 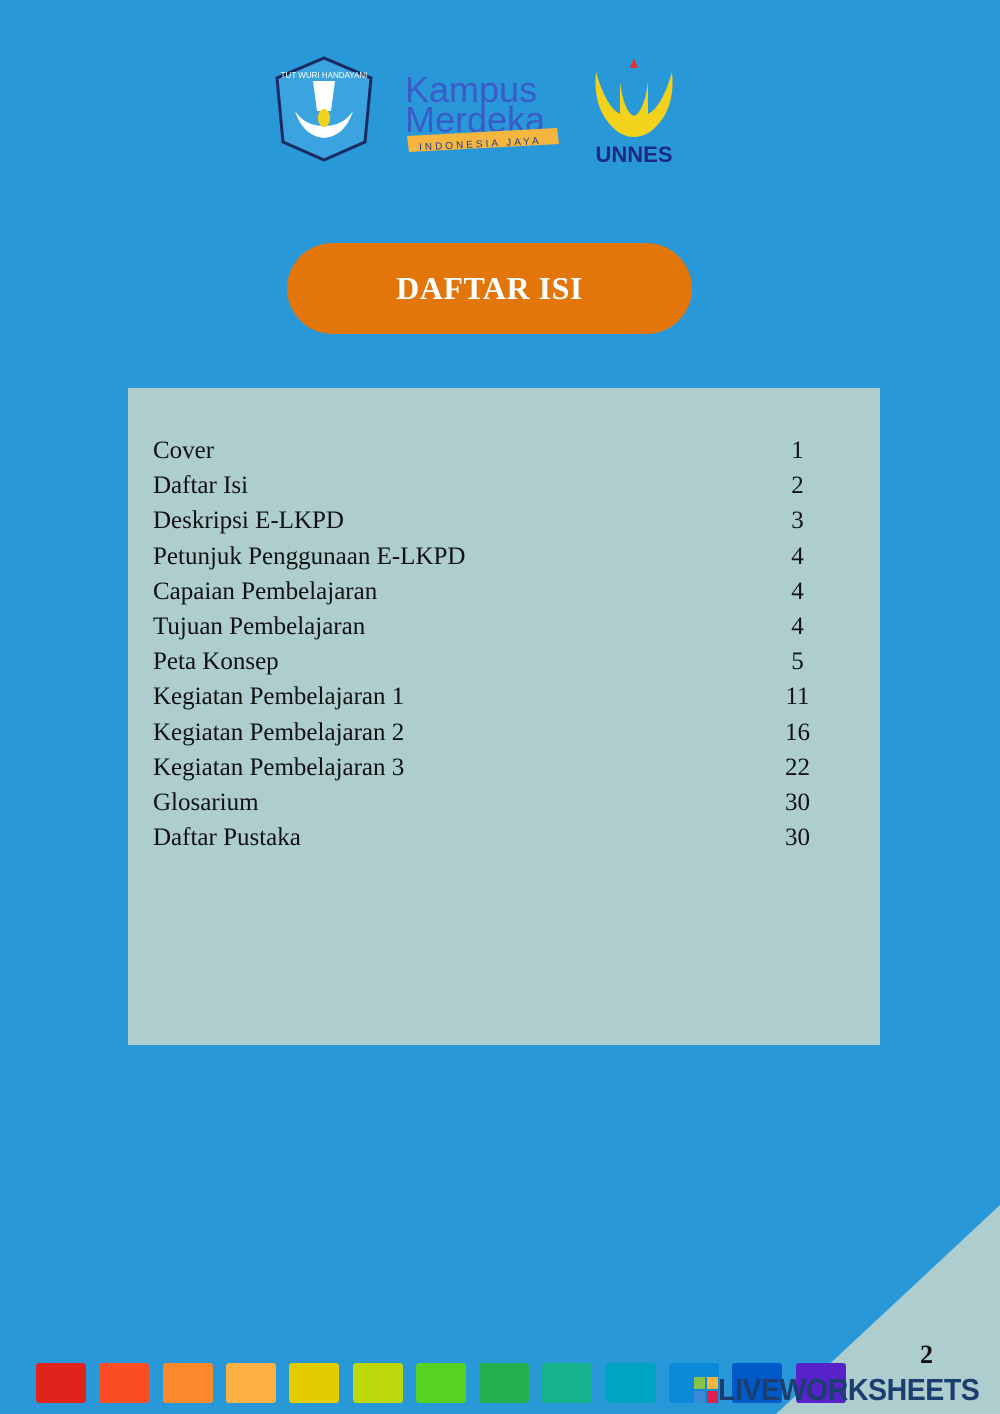 I want to click on svg-text: Kampus, so click(x=471, y=89).